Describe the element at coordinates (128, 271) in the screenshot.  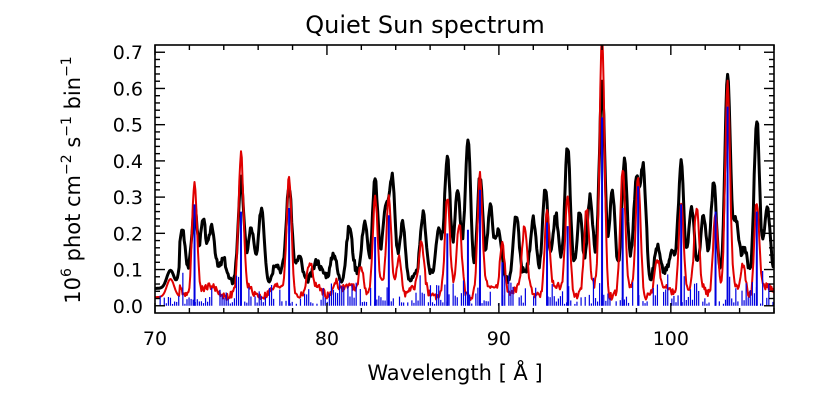
I see `y-tick-label: 0.1` at that location.